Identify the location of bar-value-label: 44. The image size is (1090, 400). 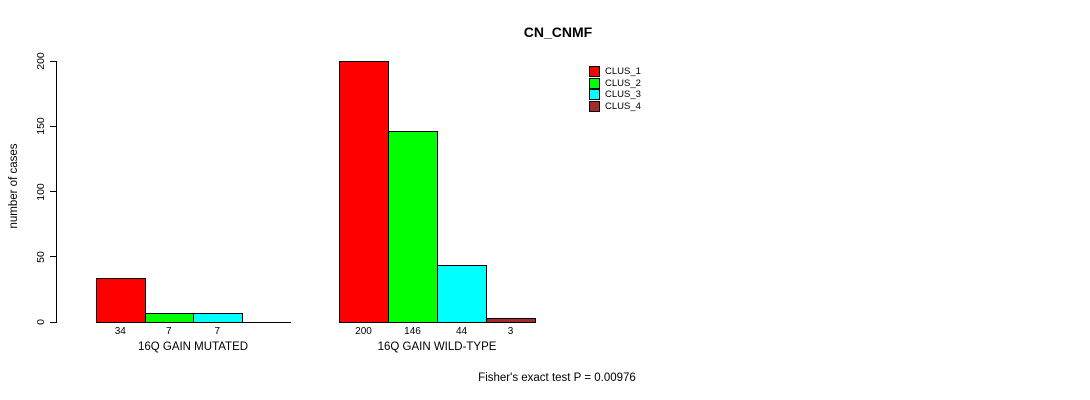
(461, 331).